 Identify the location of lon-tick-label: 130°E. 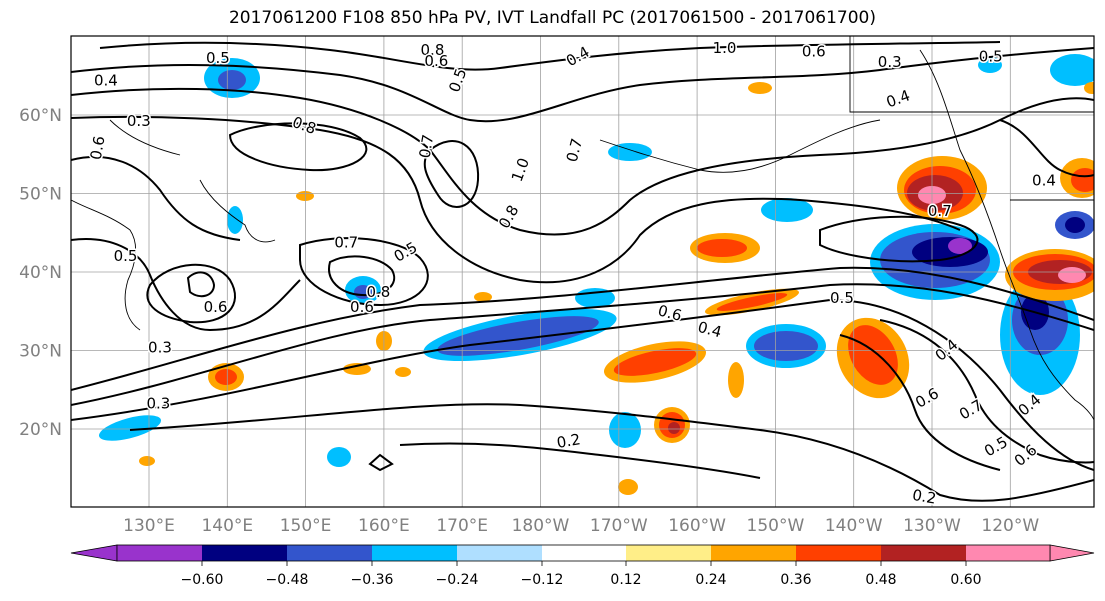
(149, 526).